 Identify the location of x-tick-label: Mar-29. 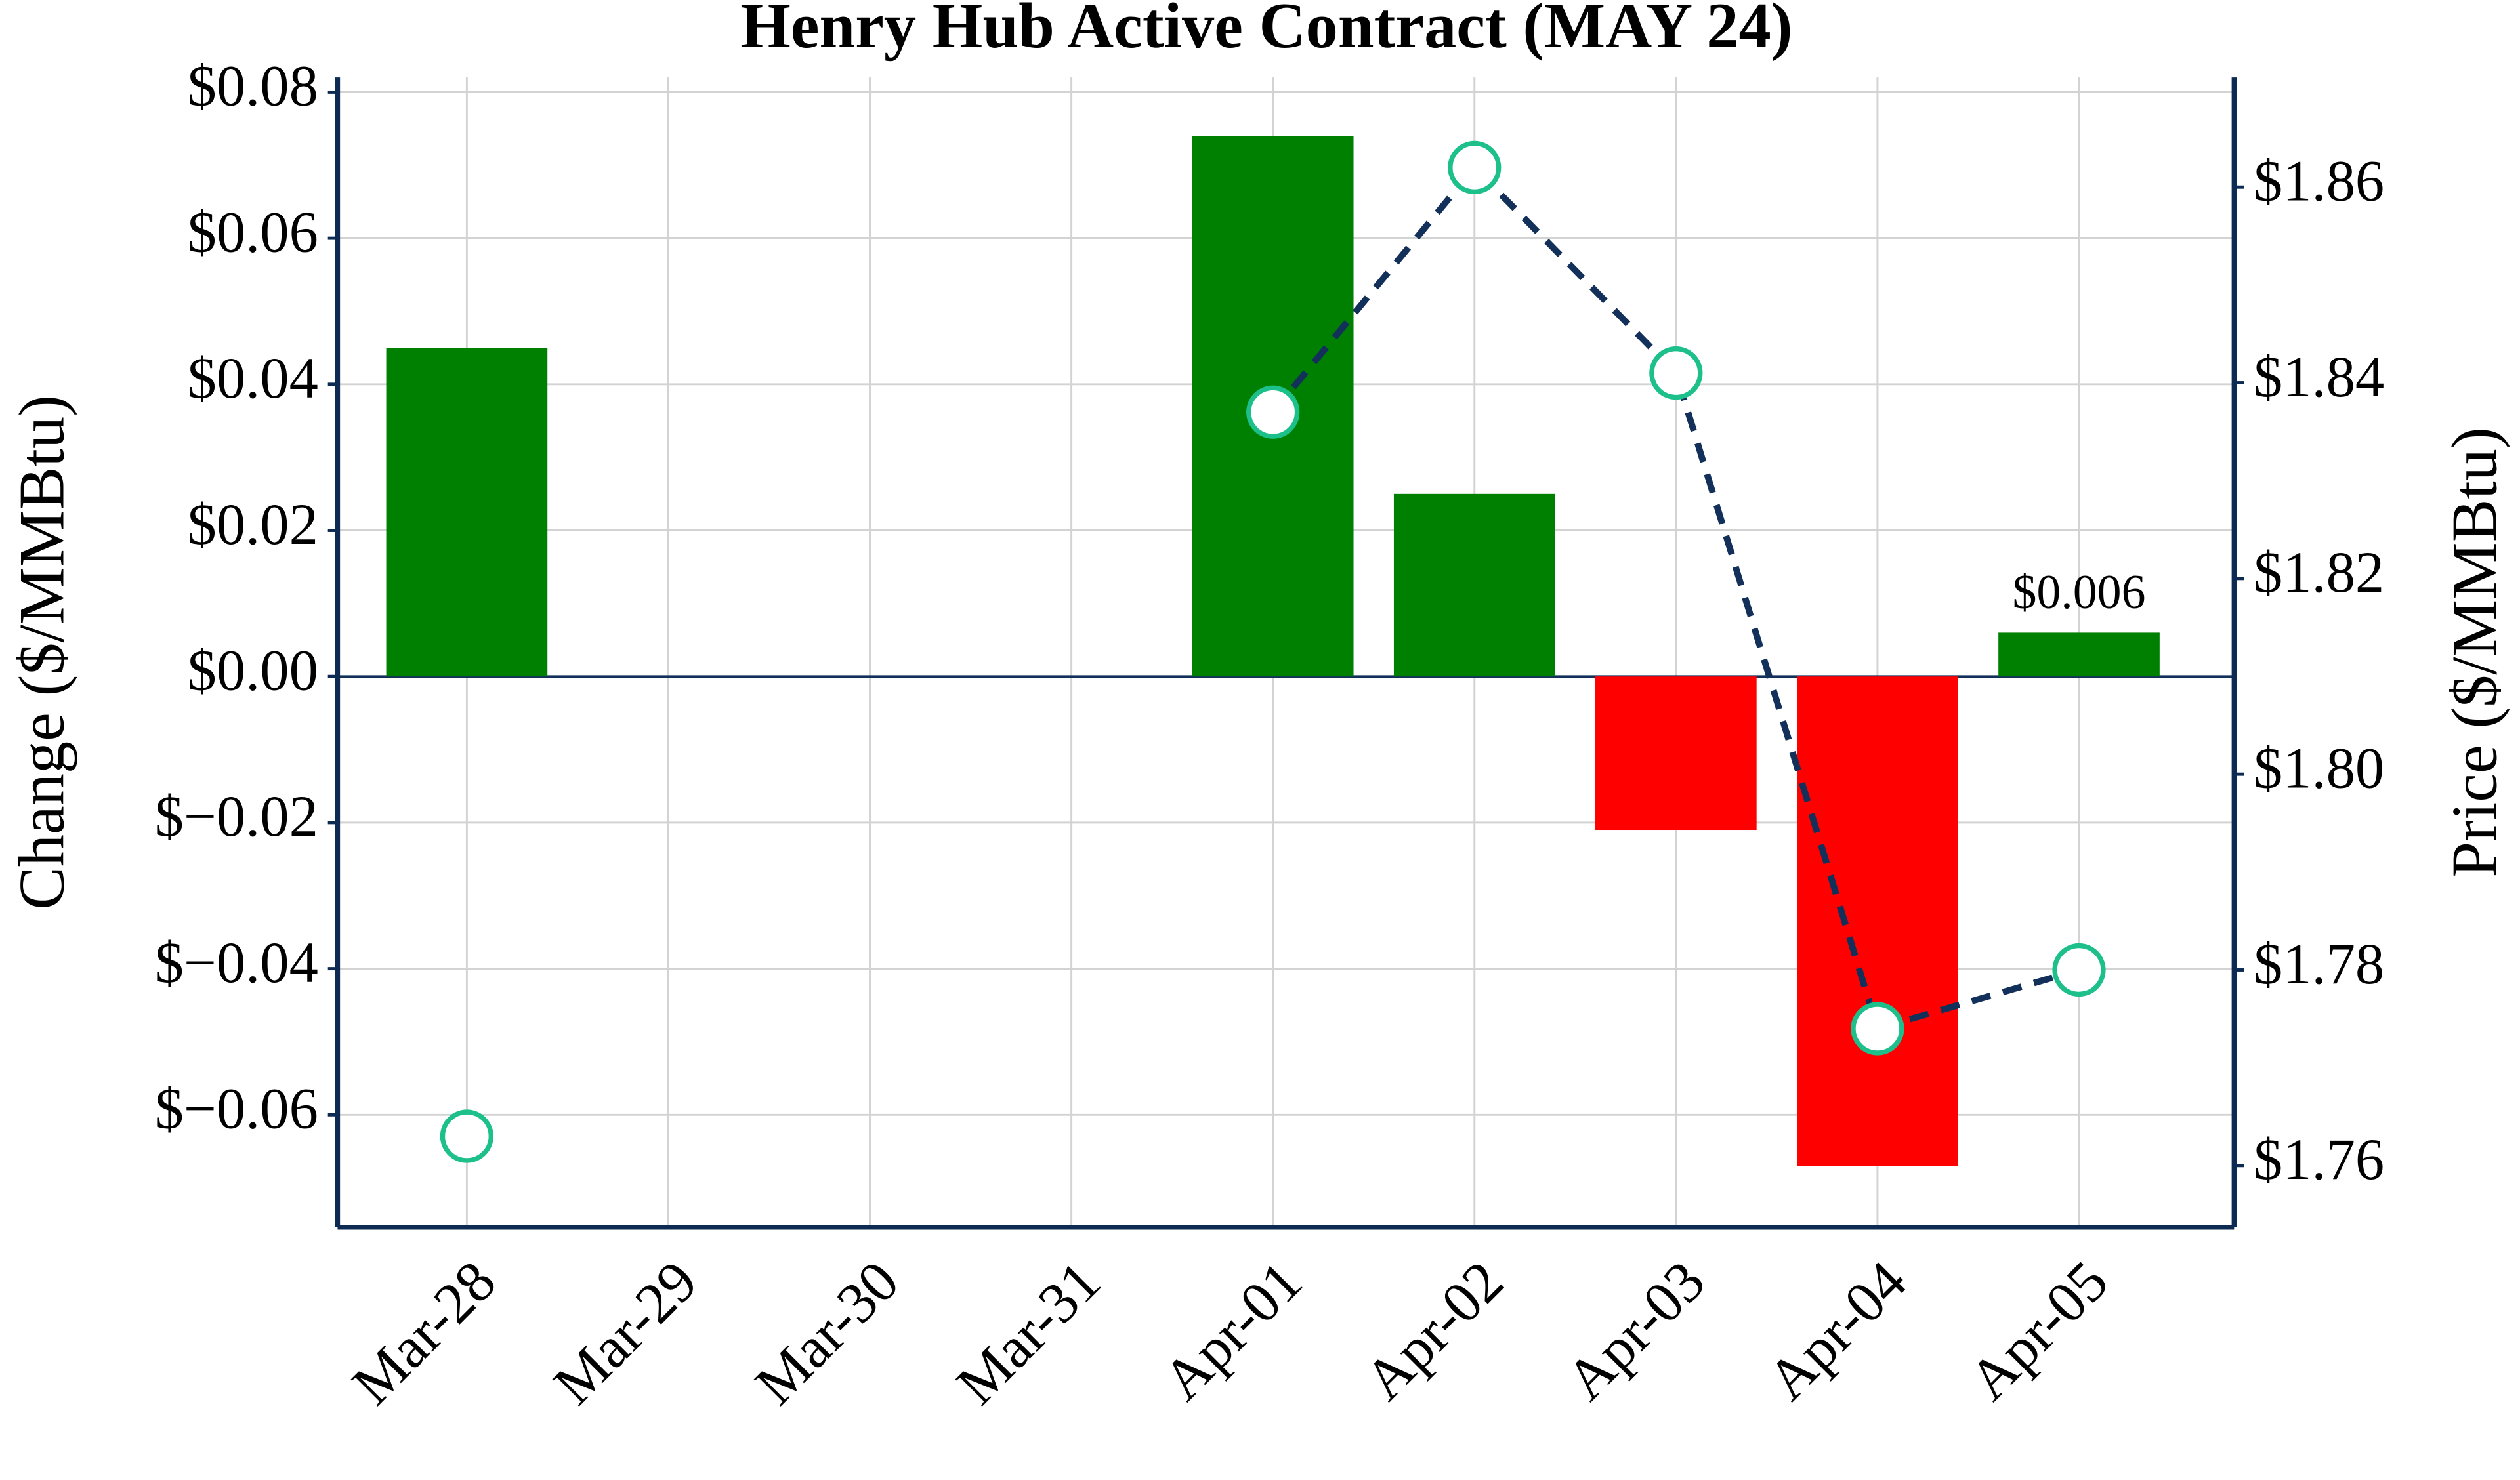
(625, 1333).